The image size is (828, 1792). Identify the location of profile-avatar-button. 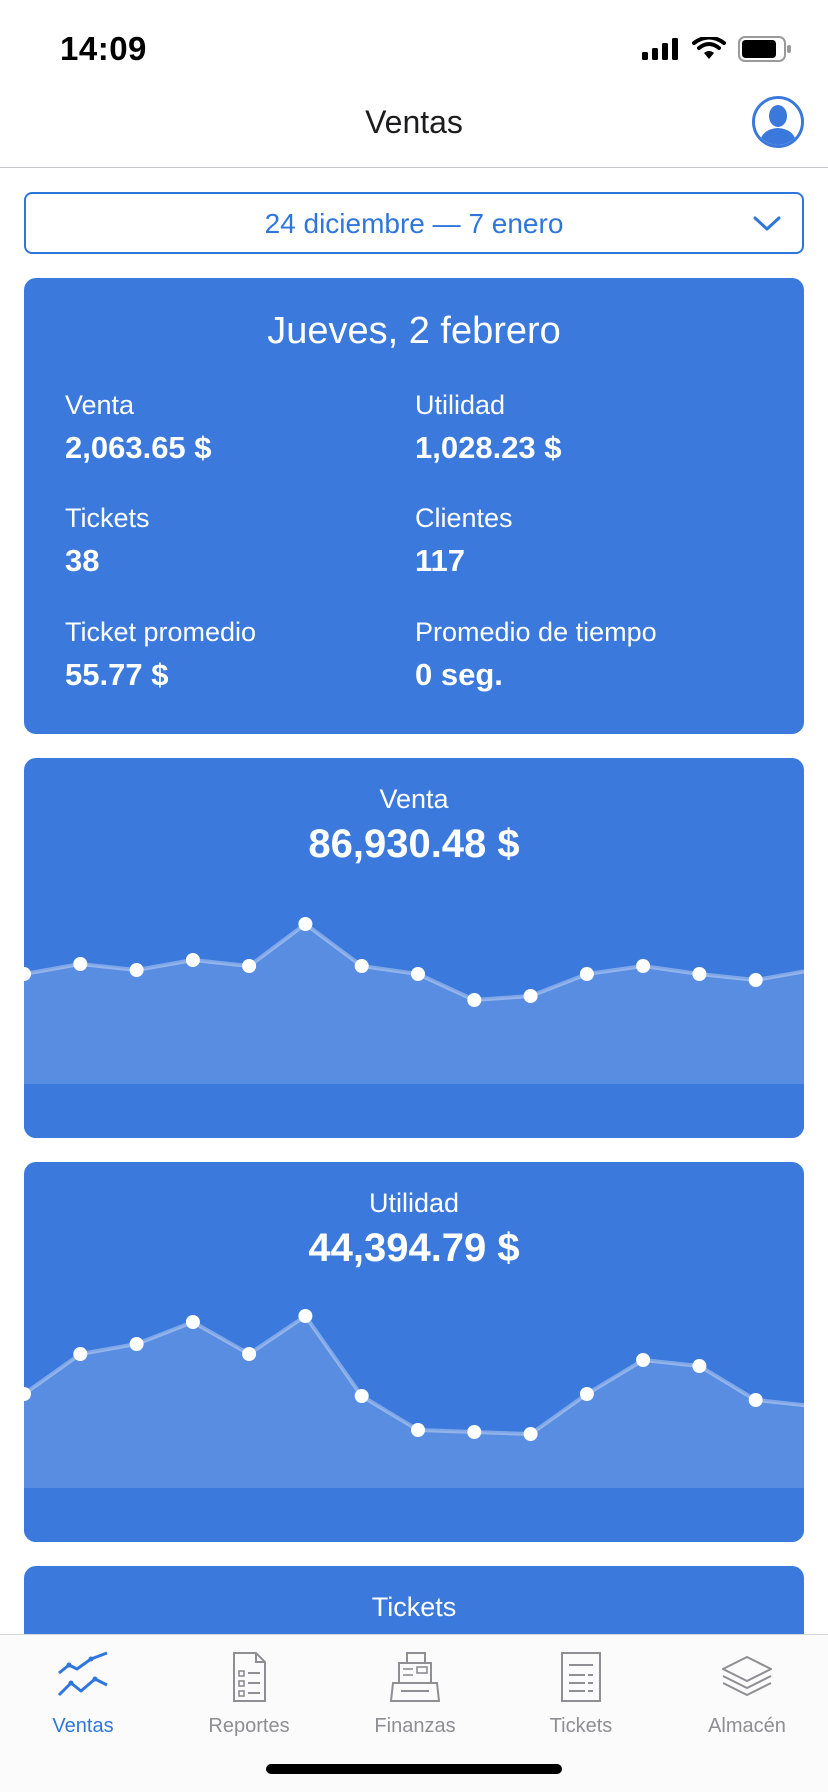
(778, 122).